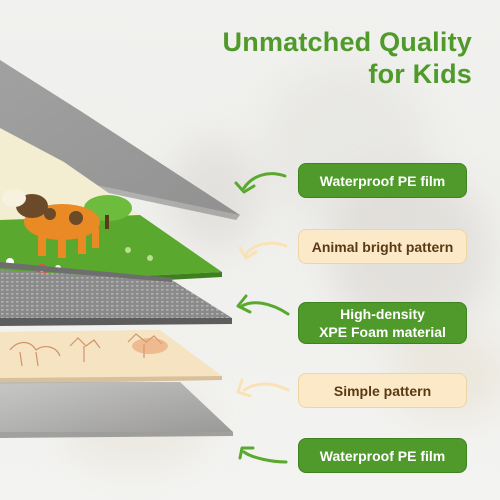  What do you see at coordinates (116, 294) in the screenshot?
I see `xpe-foam-layer` at bounding box center [116, 294].